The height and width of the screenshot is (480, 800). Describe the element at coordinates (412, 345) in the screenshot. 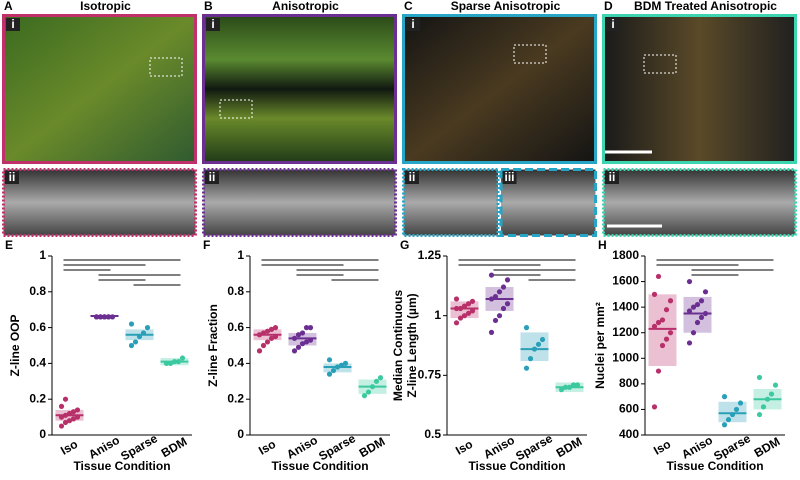

I see `y-axis-label: Z-line Length (µm)` at that location.